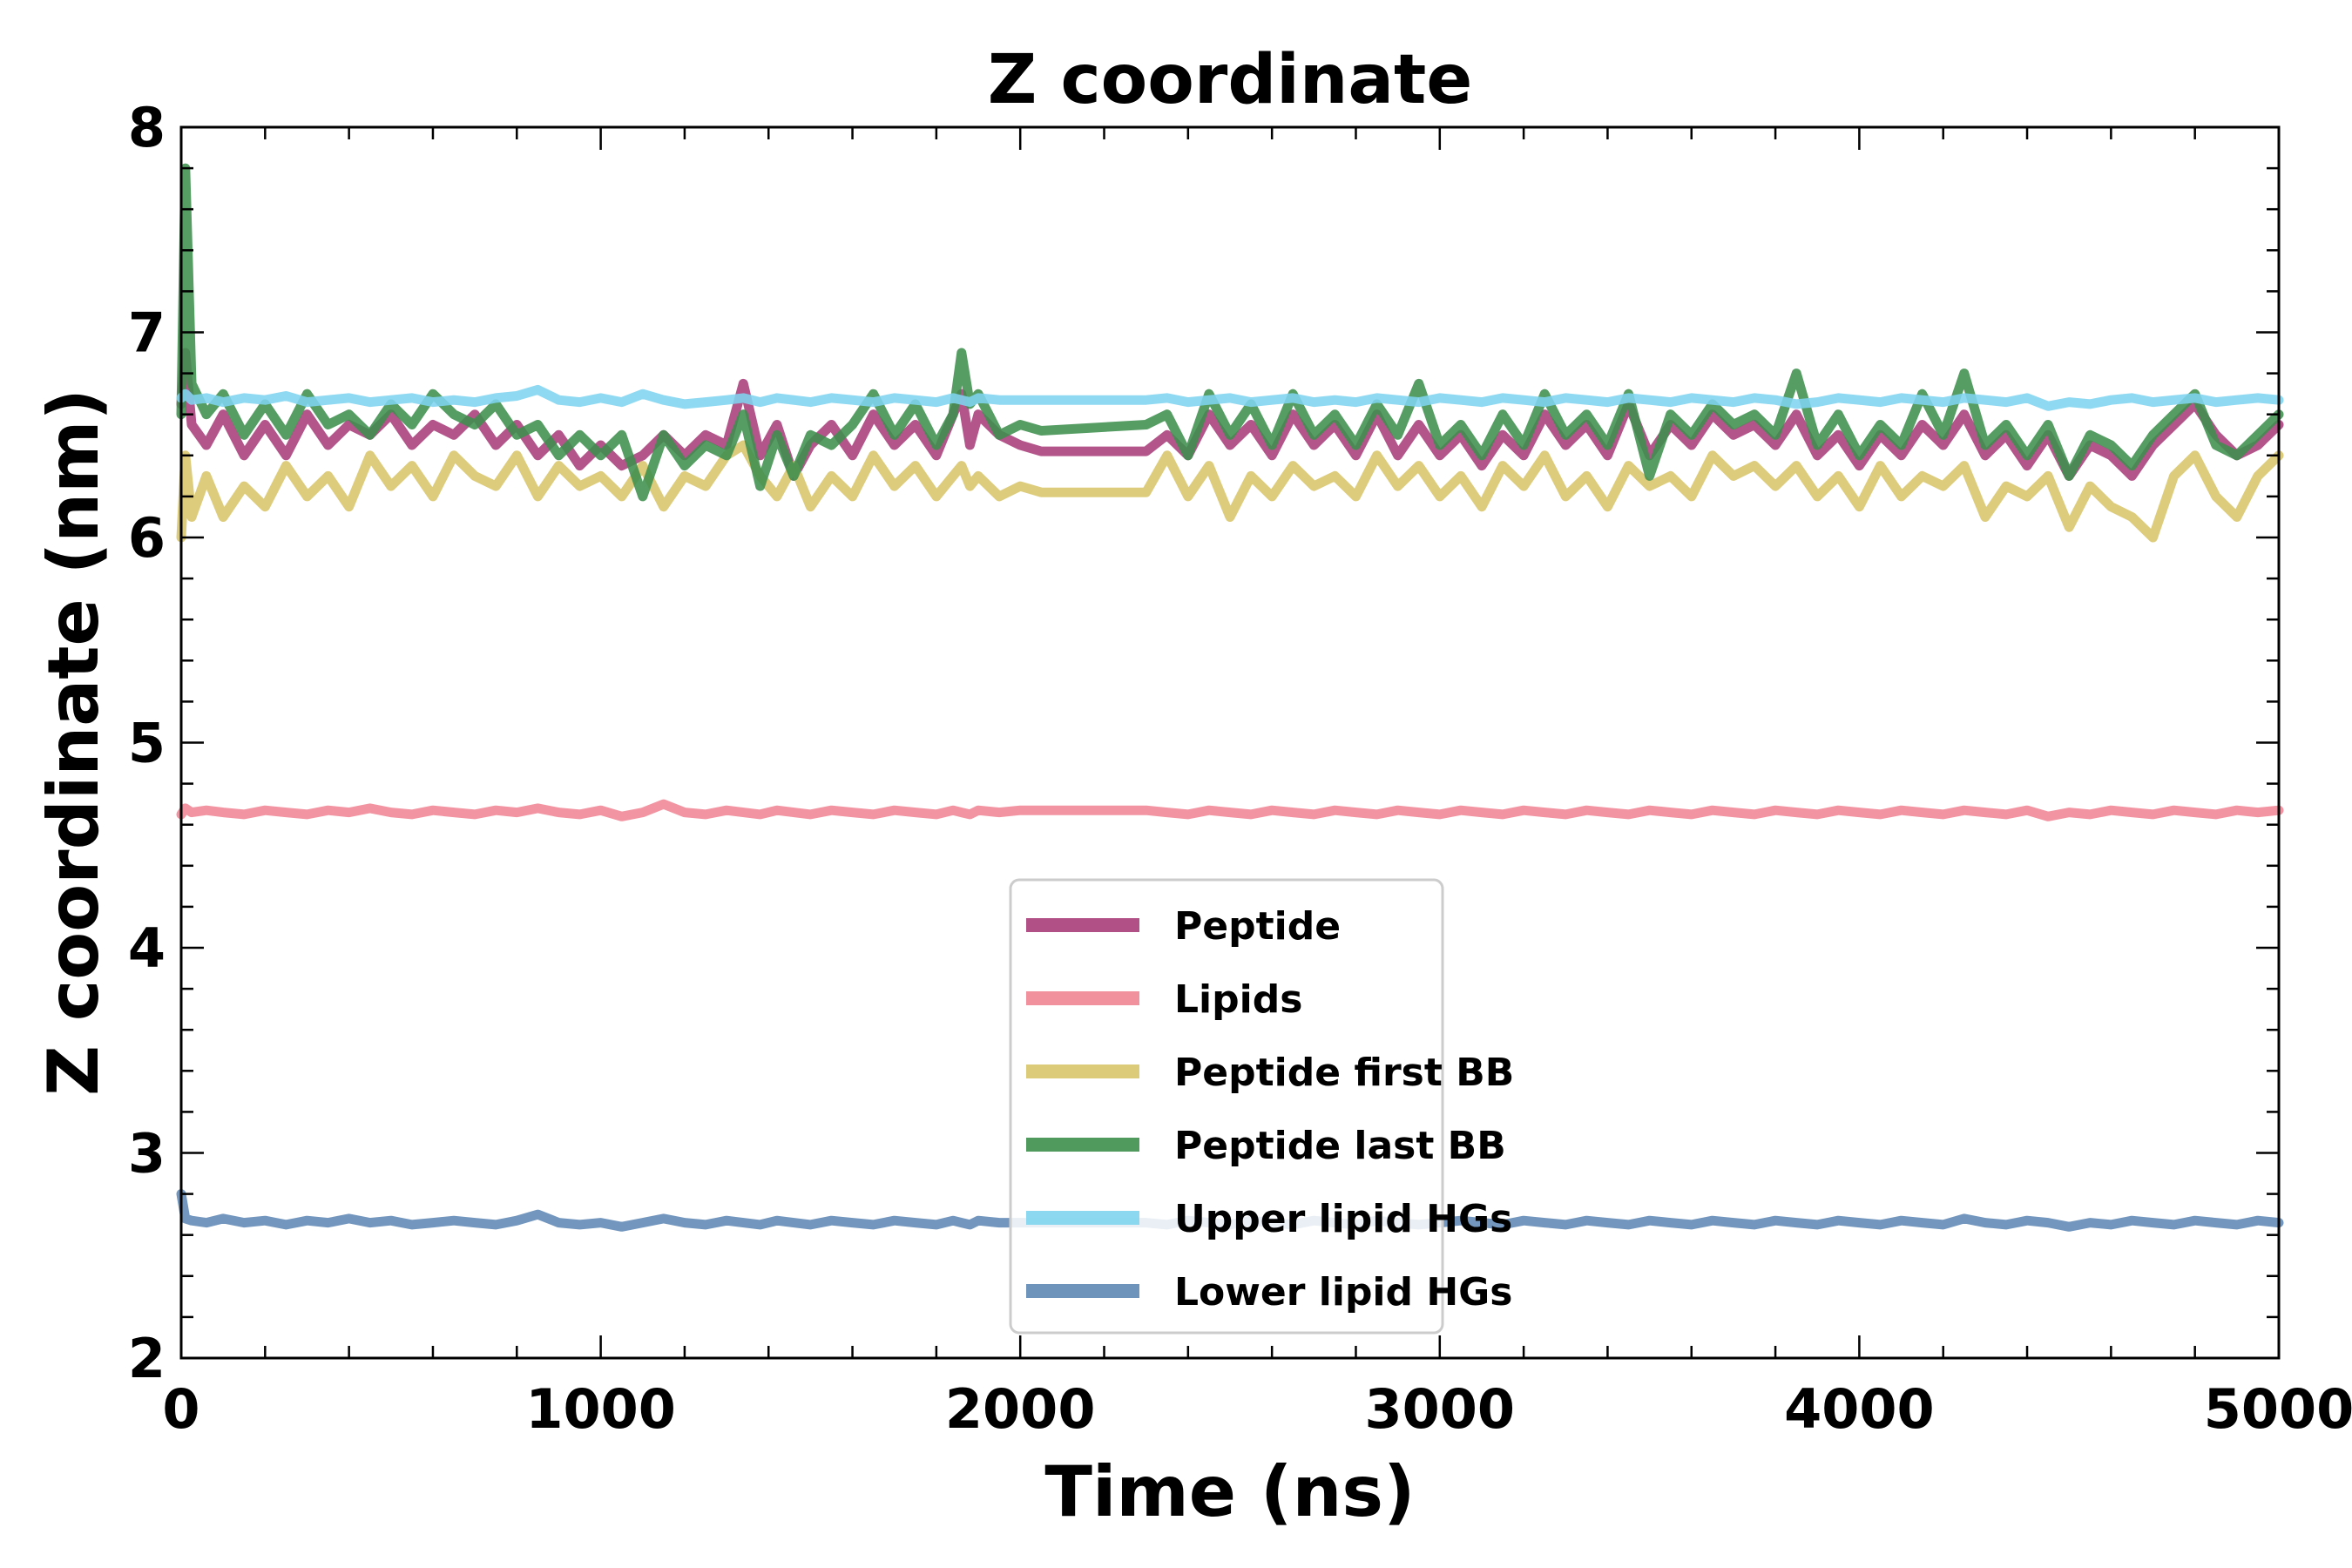 The width and height of the screenshot is (2352, 1568). Describe the element at coordinates (1231, 80) in the screenshot. I see `chart-title: Z coordinate` at that location.